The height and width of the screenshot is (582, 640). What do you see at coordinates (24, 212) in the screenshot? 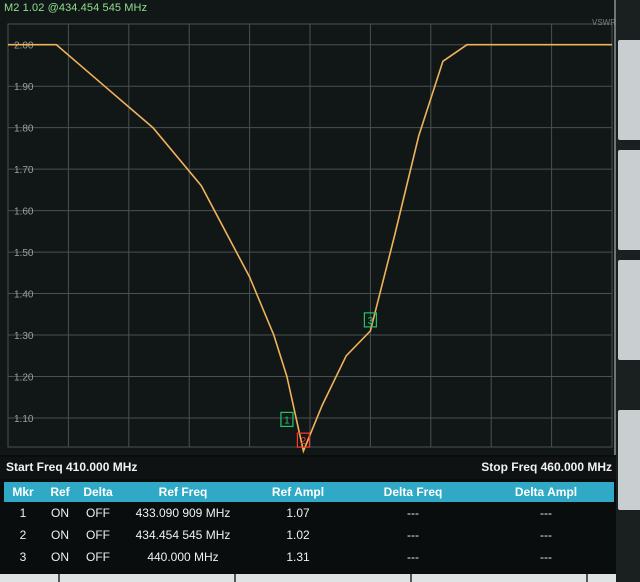
I see `y-tick-label: 1.60` at bounding box center [24, 212].